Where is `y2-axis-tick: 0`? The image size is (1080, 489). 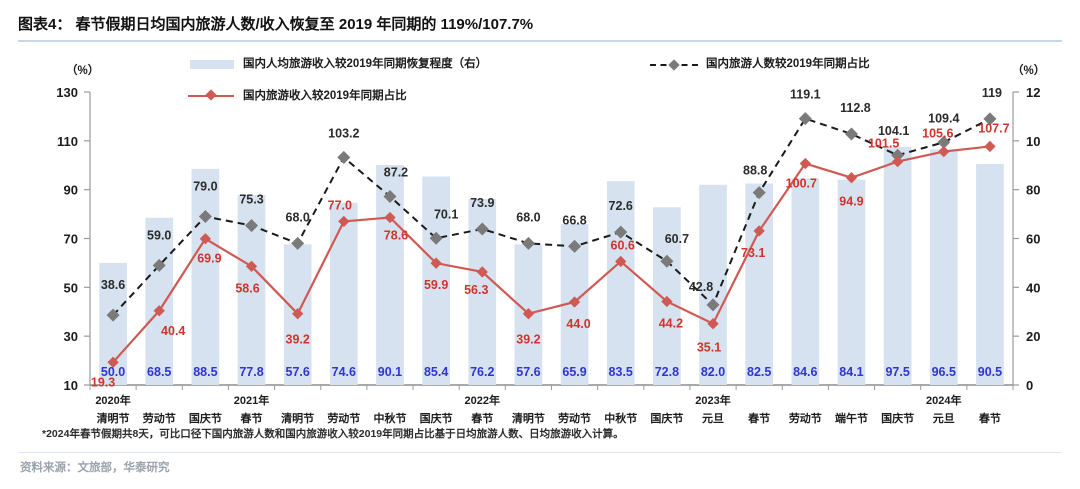
y2-axis-tick: 0 is located at coordinates (1029, 385).